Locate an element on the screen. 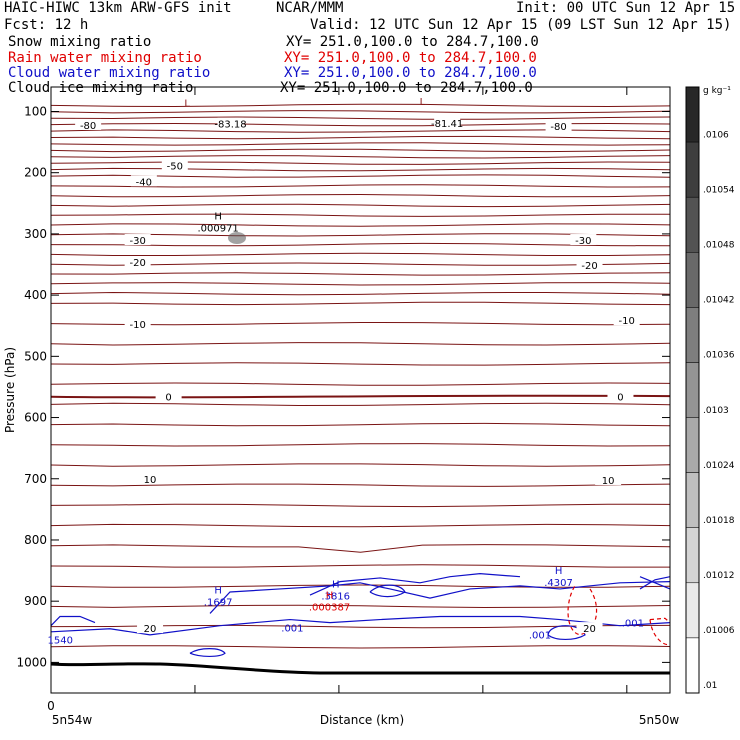  x-start-label: 0 is located at coordinates (51, 706).